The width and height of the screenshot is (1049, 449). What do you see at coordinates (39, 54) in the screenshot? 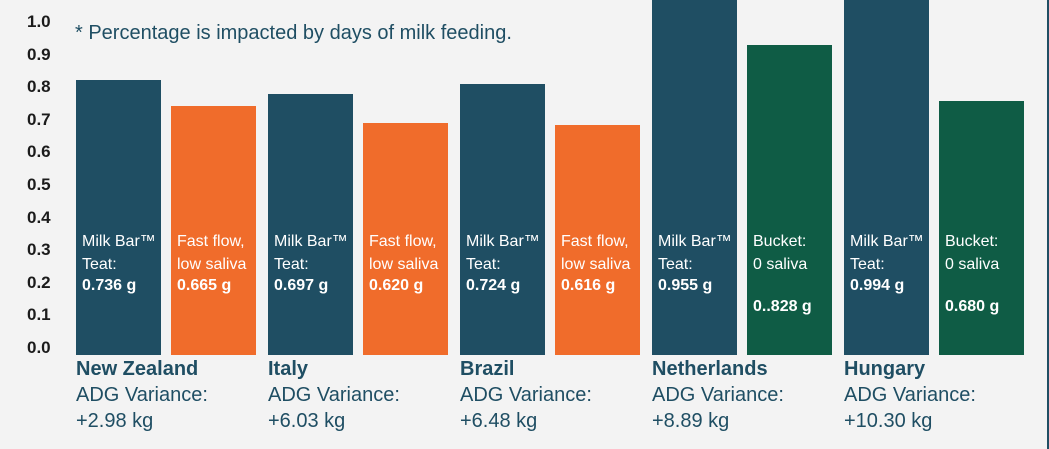
I see `y-tick-label: 0.9` at bounding box center [39, 54].